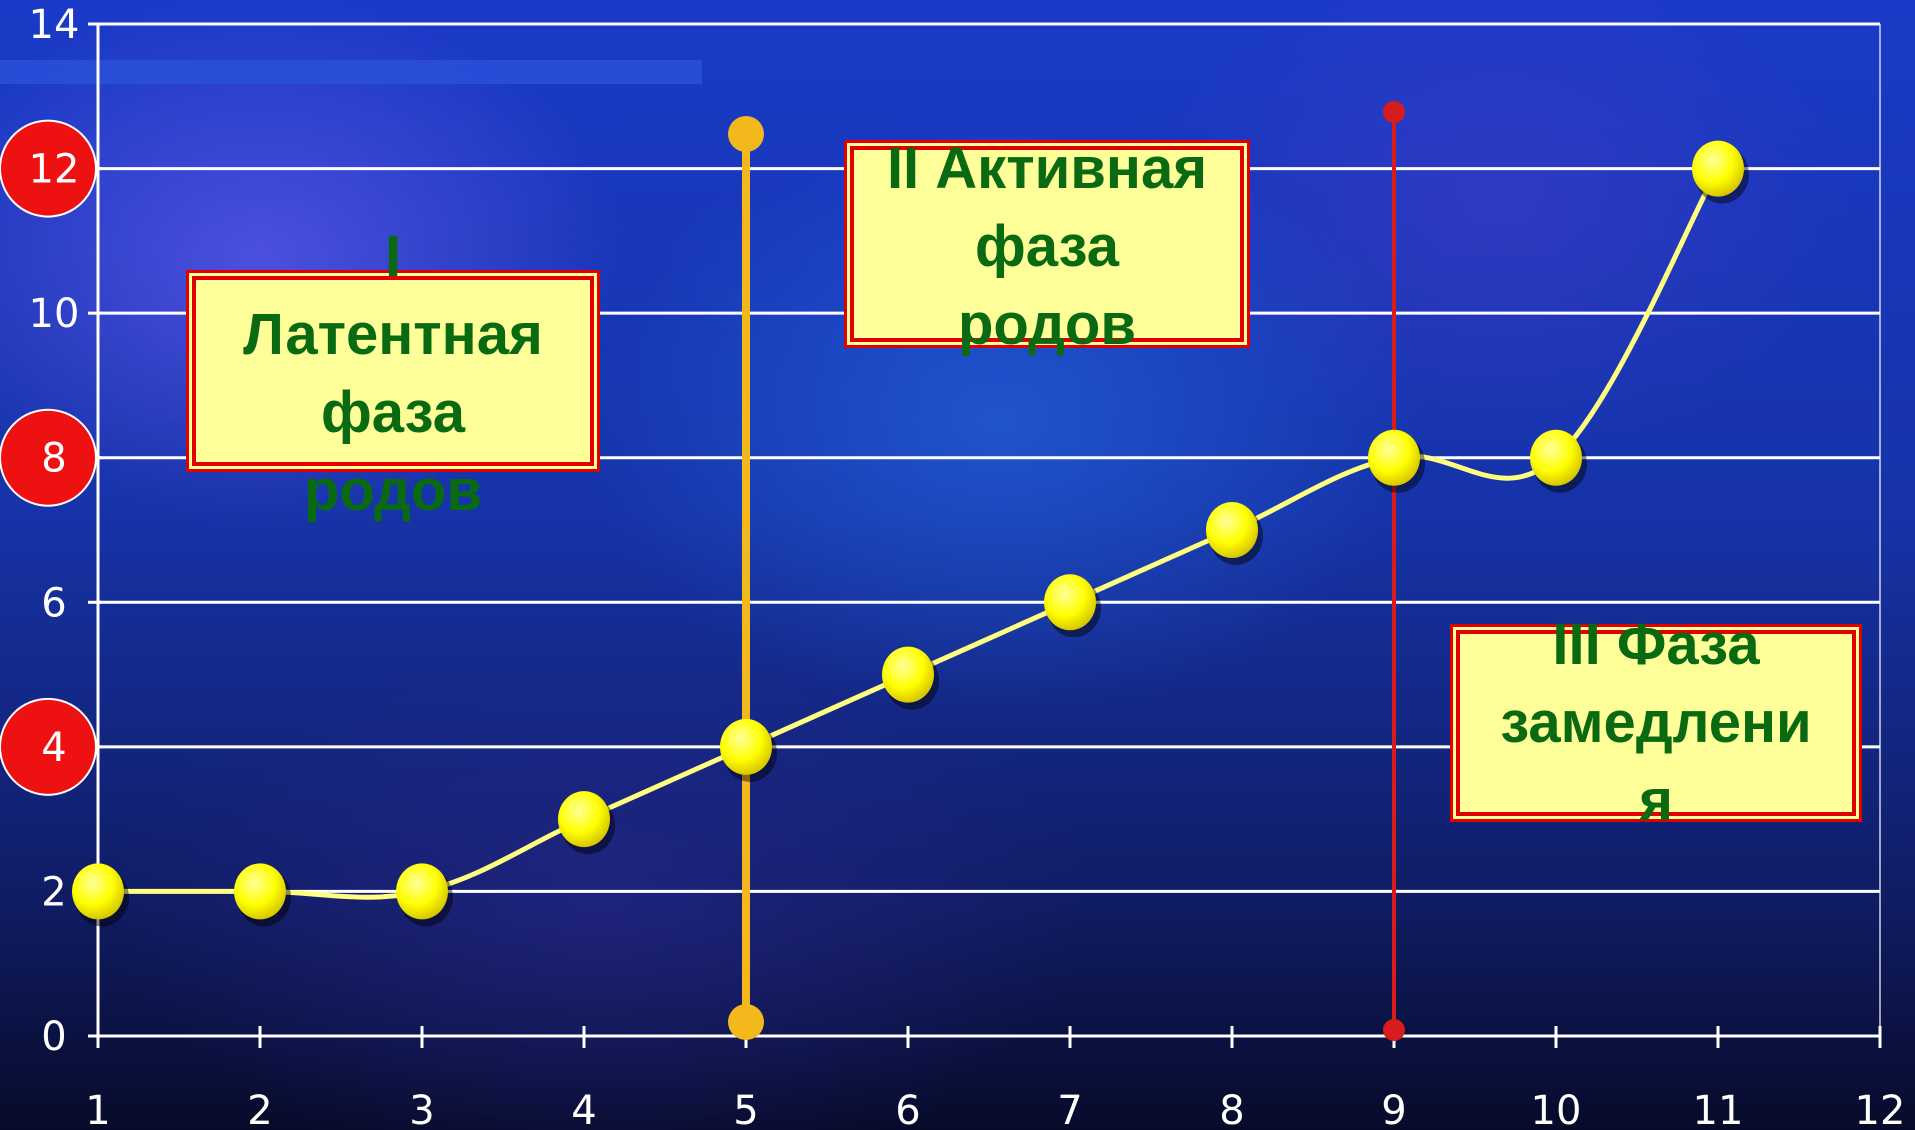 The height and width of the screenshot is (1130, 1915). I want to click on y-tick-label-10: 10, so click(54, 314).